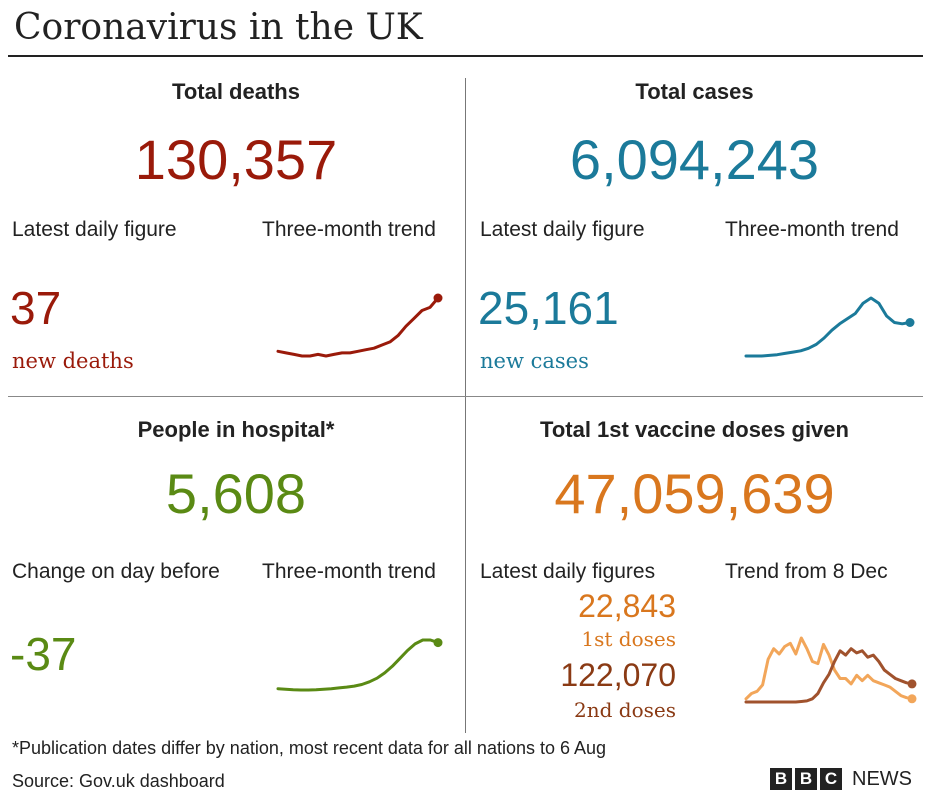  I want to click on vertical-divider, so click(465, 405).